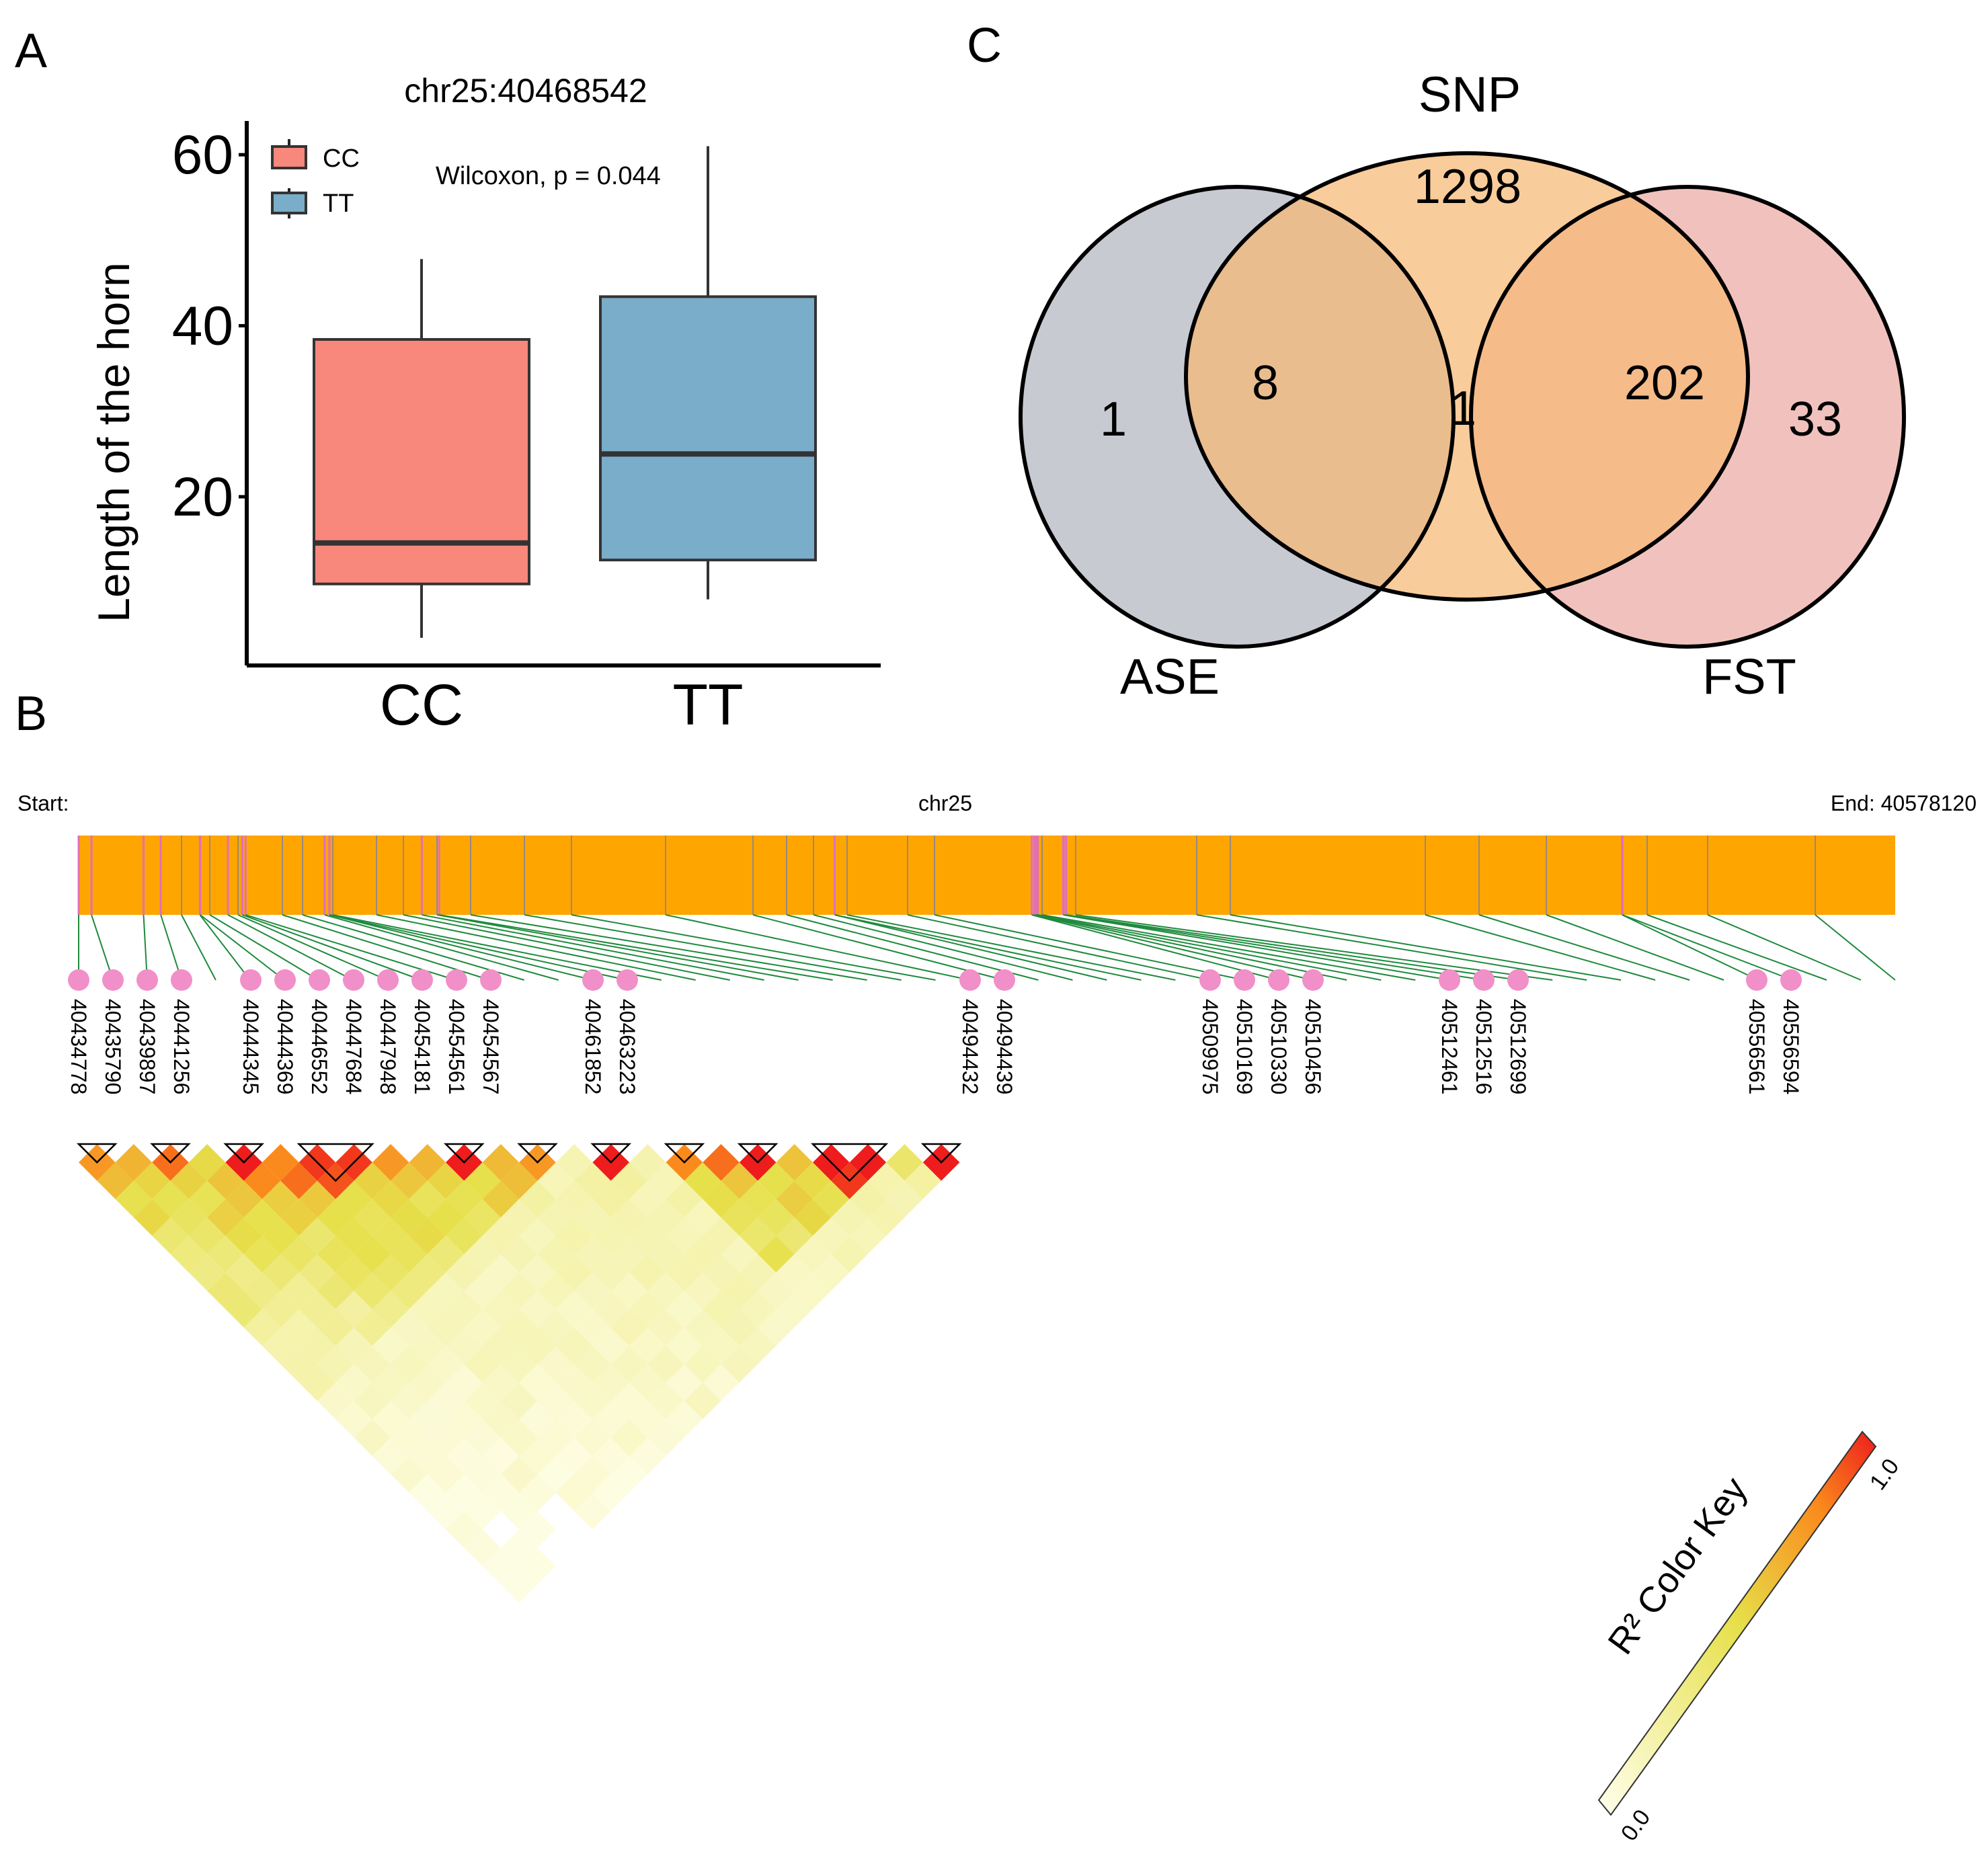 The height and width of the screenshot is (1870, 1988). I want to click on snp-label-40444369: 40444369, so click(285, 1046).